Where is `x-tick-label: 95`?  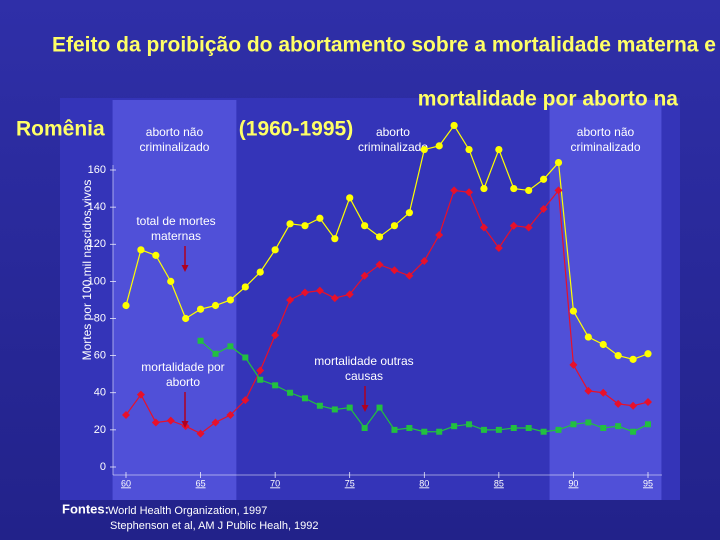
x-tick-label: 95 is located at coordinates (648, 483).